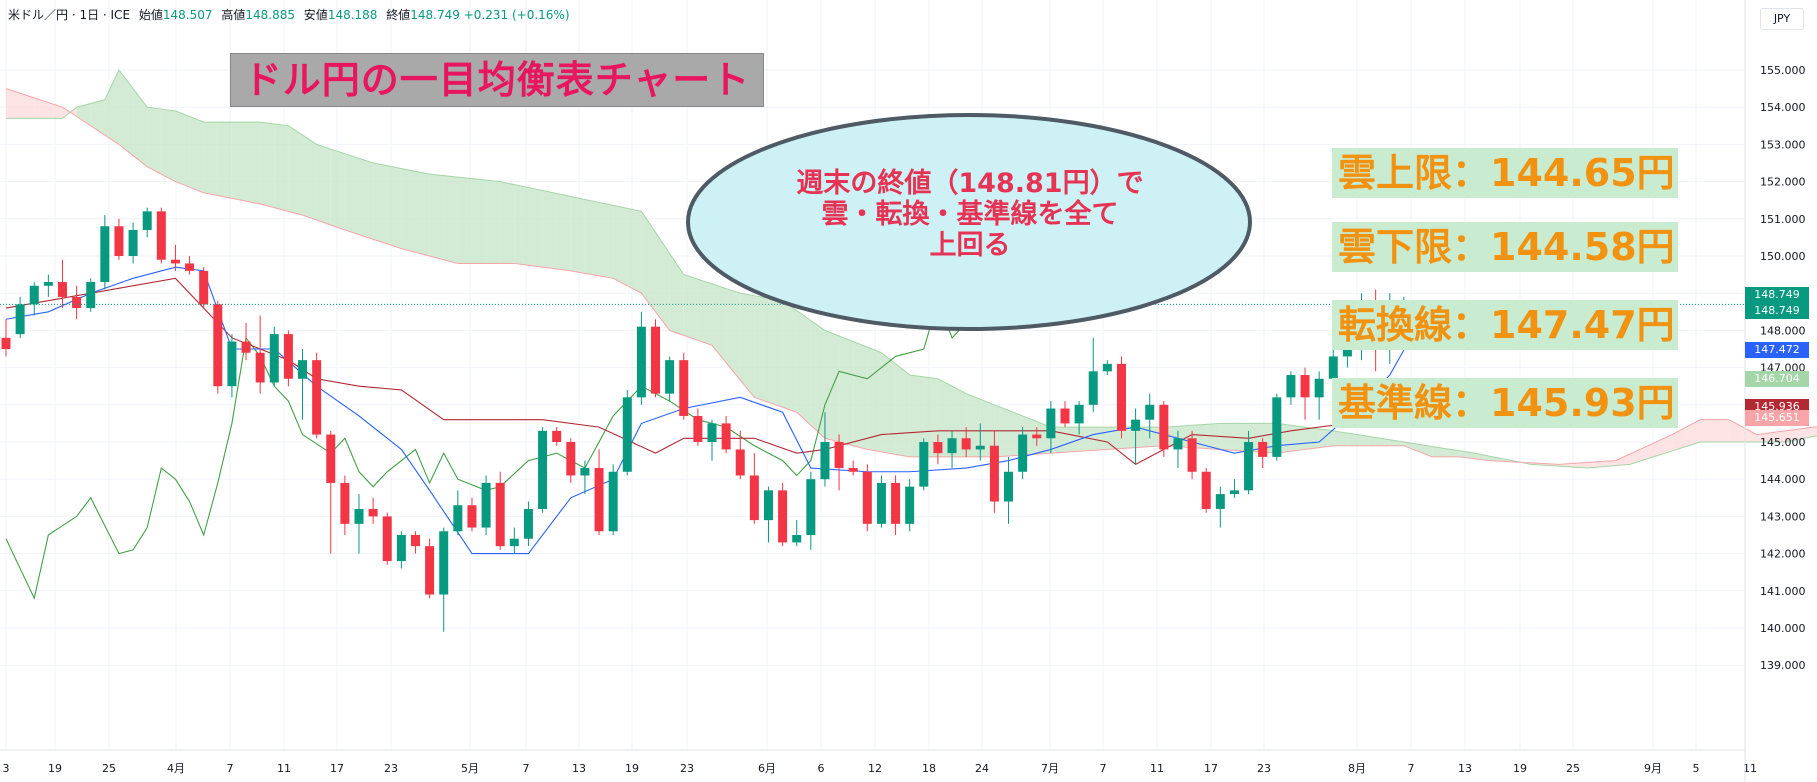 This screenshot has width=1817, height=782. I want to click on symbol-label: 米ドル／円 · 1日 · ICE, so click(69, 15).